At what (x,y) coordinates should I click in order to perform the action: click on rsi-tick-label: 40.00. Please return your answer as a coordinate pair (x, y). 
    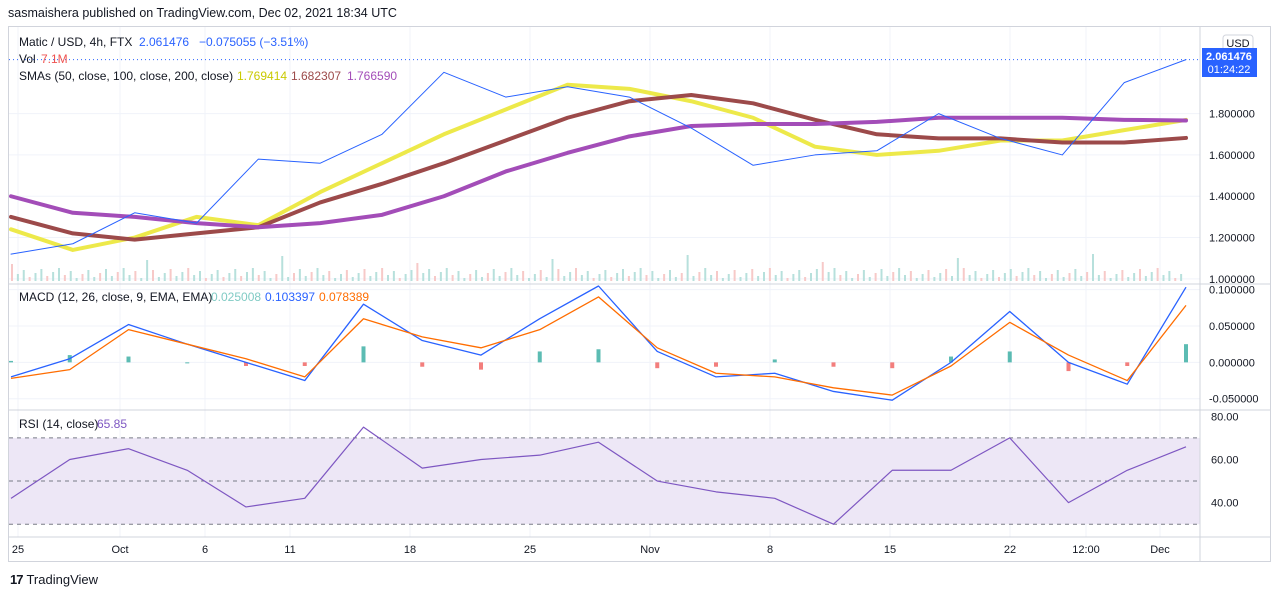
    Looking at the image, I should click on (1225, 504).